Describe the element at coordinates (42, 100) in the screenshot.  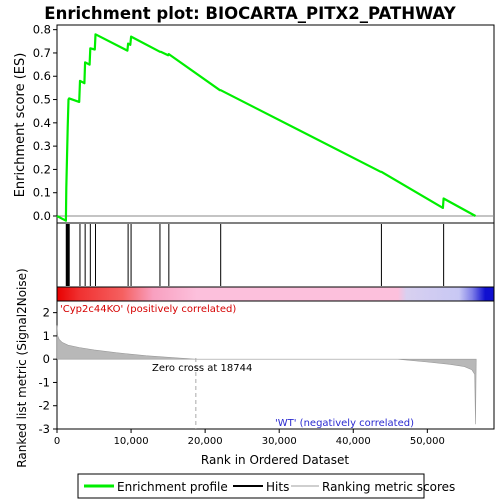
I see `es-y-tick-label: 0.5` at that location.